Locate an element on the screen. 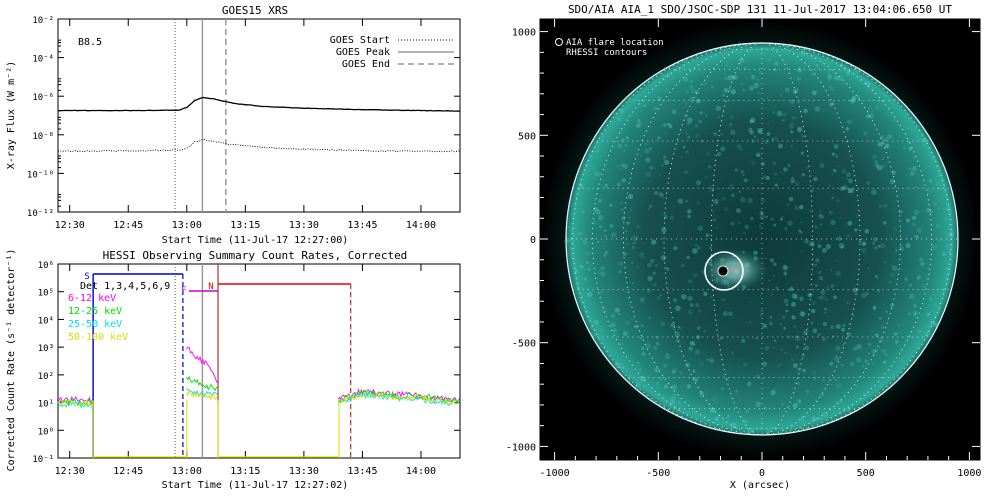 The width and height of the screenshot is (1000, 500). longitude-line is located at coordinates (762, 239).